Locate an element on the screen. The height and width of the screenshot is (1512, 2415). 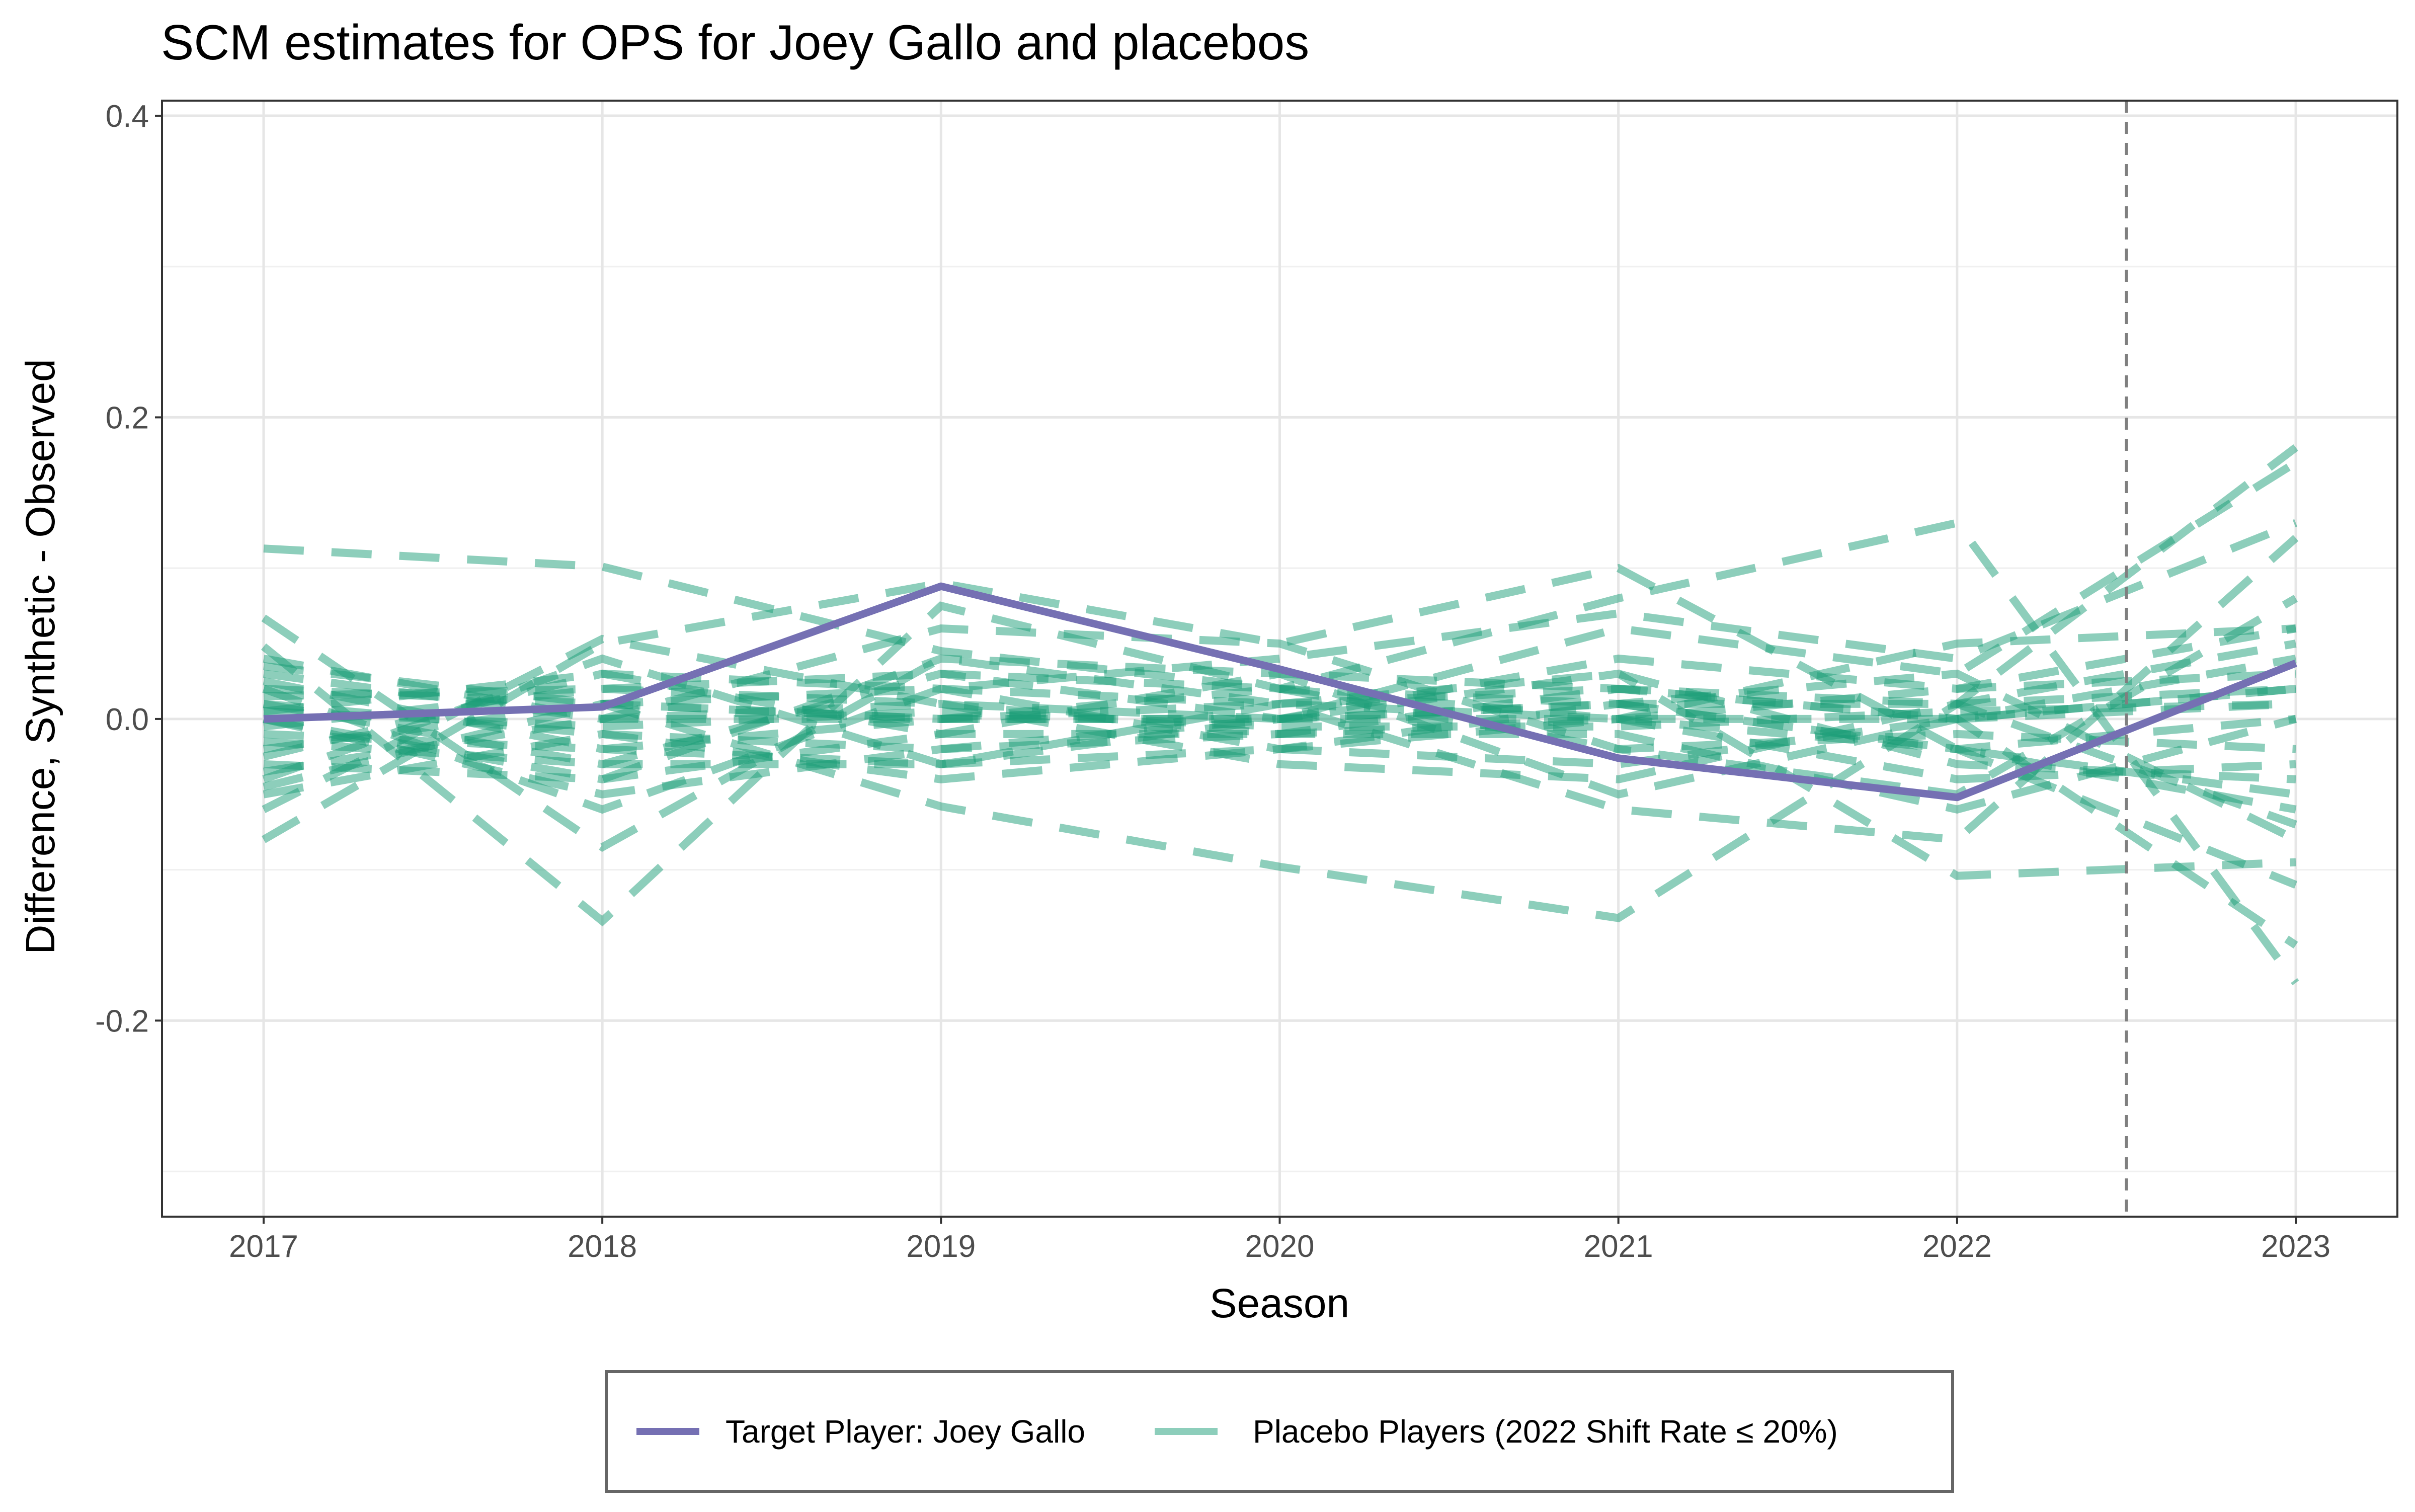
legend-label-target: Target Player: Joey Gallo is located at coordinates (906, 1431).